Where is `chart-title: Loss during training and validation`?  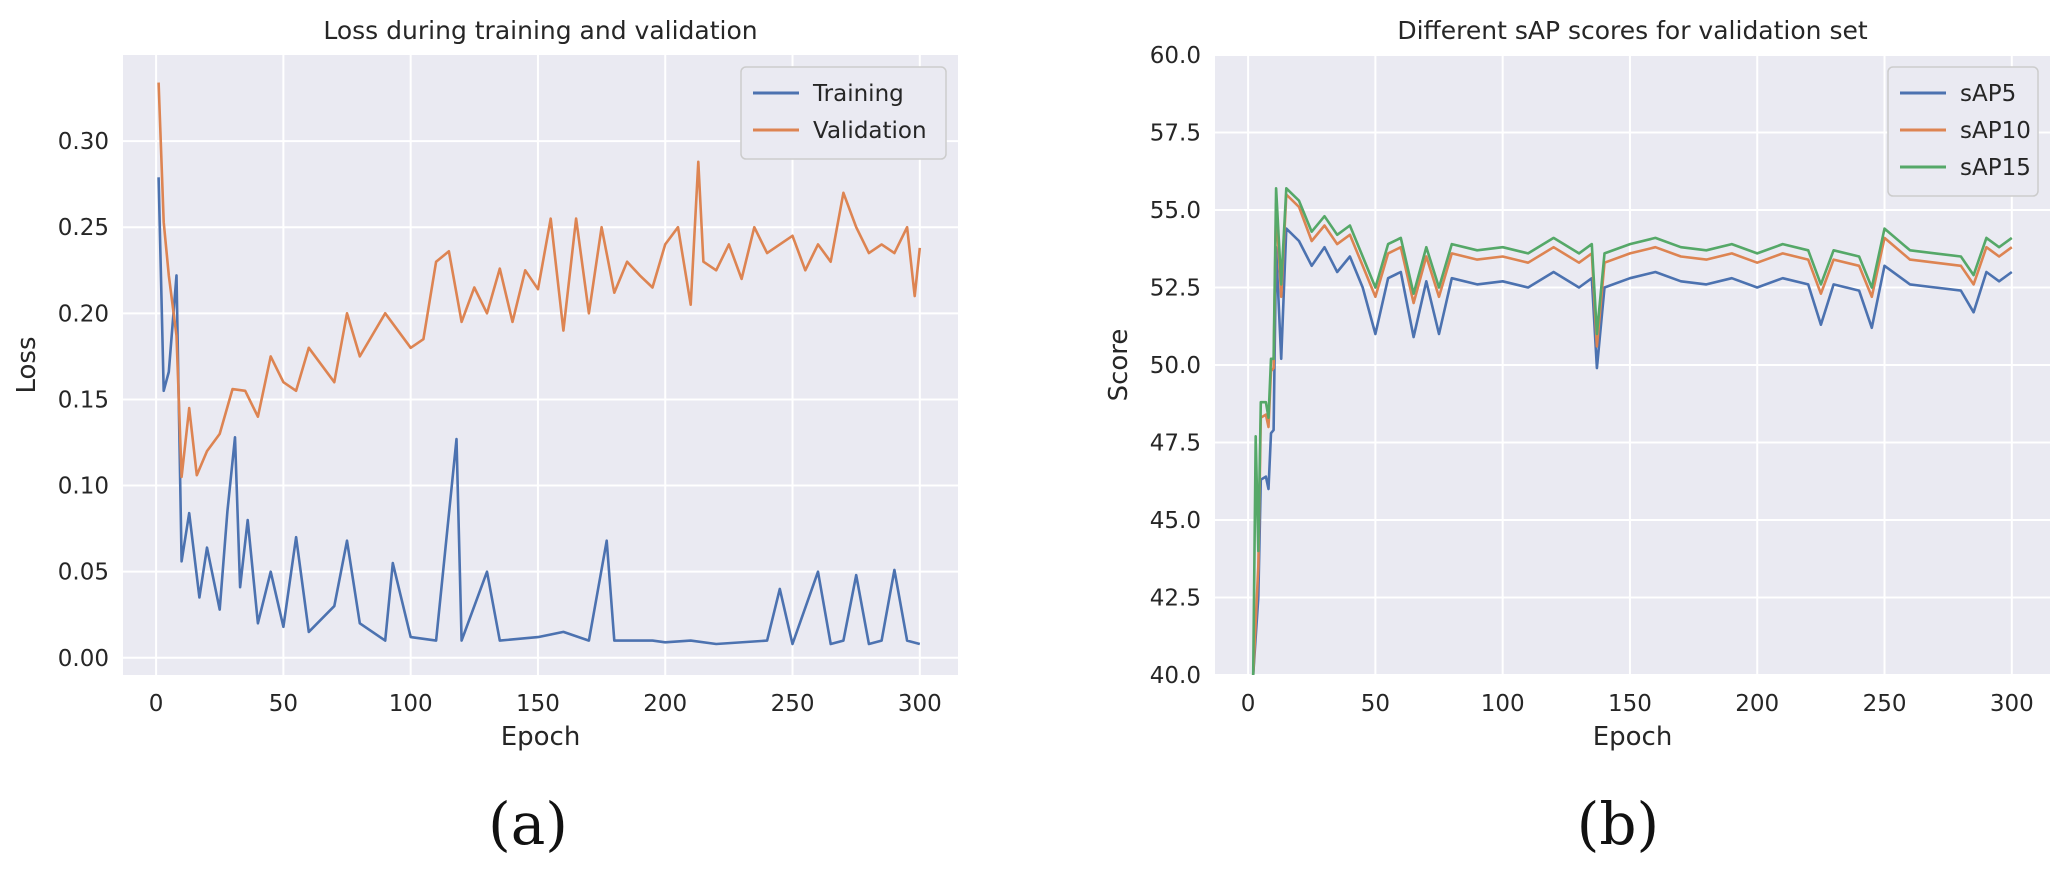 chart-title: Loss during training and validation is located at coordinates (540, 30).